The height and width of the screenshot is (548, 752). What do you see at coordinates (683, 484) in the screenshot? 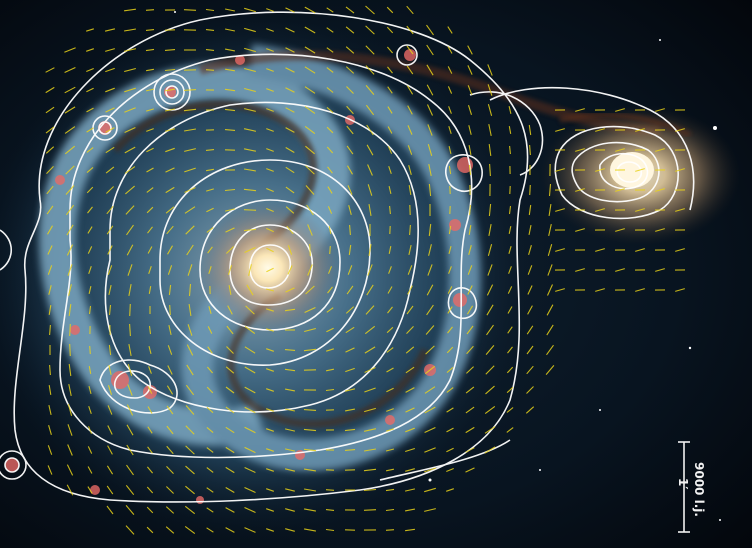
I see `scale-bar-angle-label: 1′` at bounding box center [683, 484].